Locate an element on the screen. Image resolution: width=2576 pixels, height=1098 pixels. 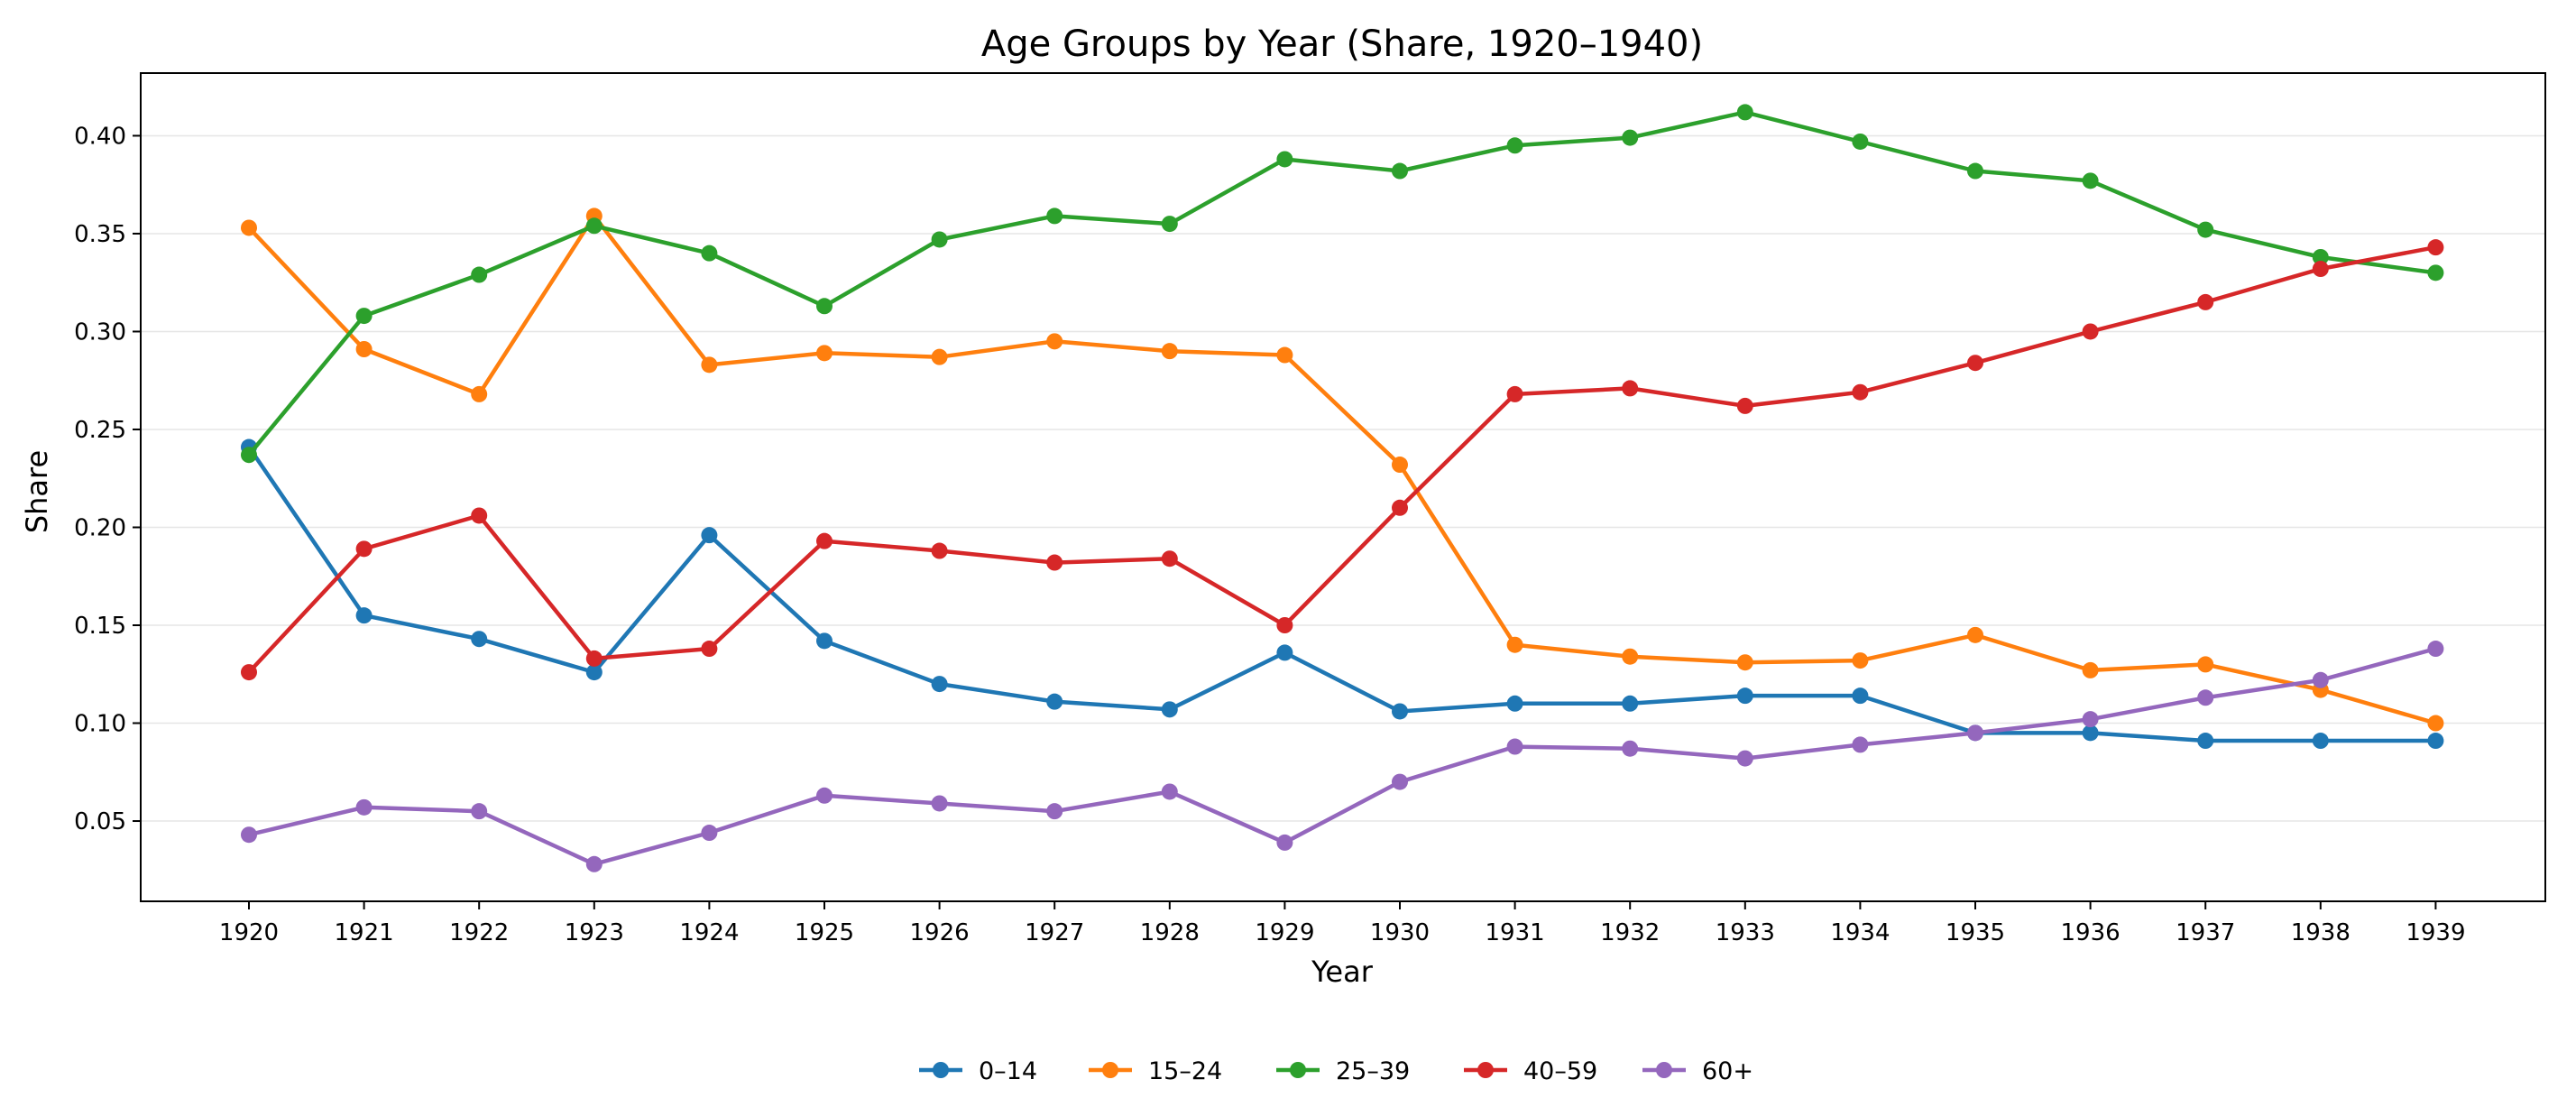
x-tick-label: 1928 is located at coordinates (1170, 932).